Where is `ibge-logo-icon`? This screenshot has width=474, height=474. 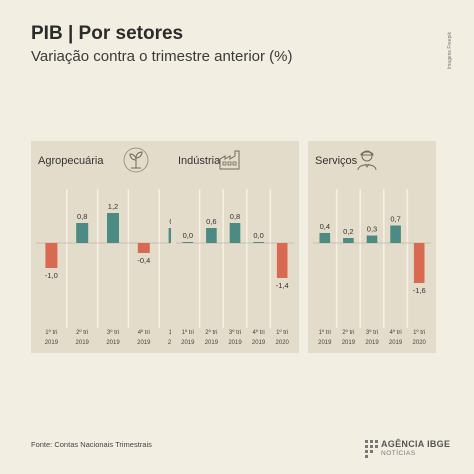
ibge-logo-icon is located at coordinates (371, 449).